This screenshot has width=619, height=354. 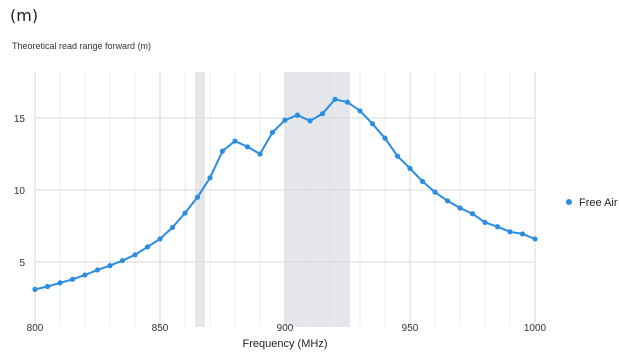 I want to click on chart-subtitle: Theoretical read range forward (m), so click(x=82, y=46).